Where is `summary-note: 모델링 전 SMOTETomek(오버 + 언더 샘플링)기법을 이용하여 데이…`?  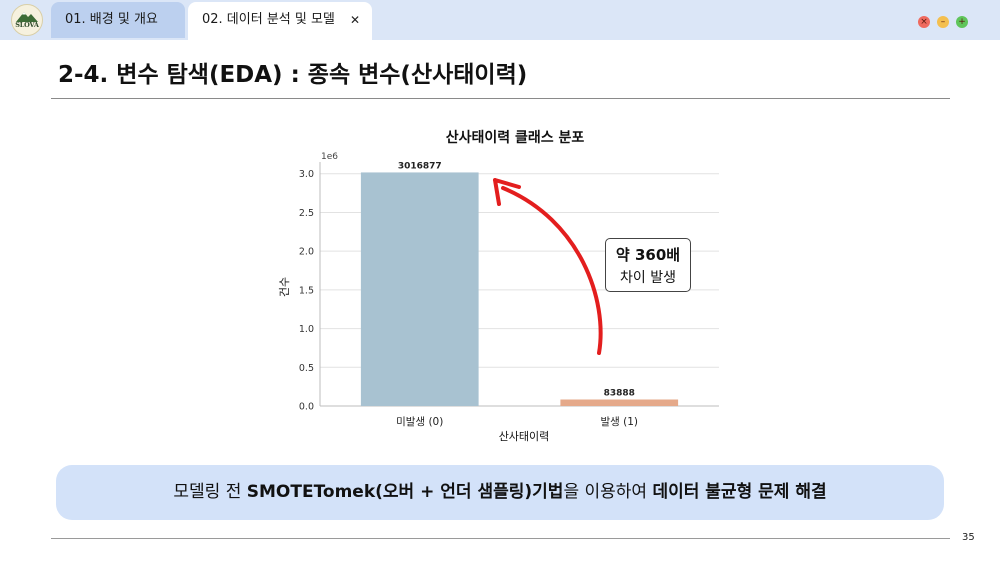 summary-note: 모델링 전 SMOTETomek(오버 + 언더 샘플링)기법을 이용하여 데이… is located at coordinates (500, 492).